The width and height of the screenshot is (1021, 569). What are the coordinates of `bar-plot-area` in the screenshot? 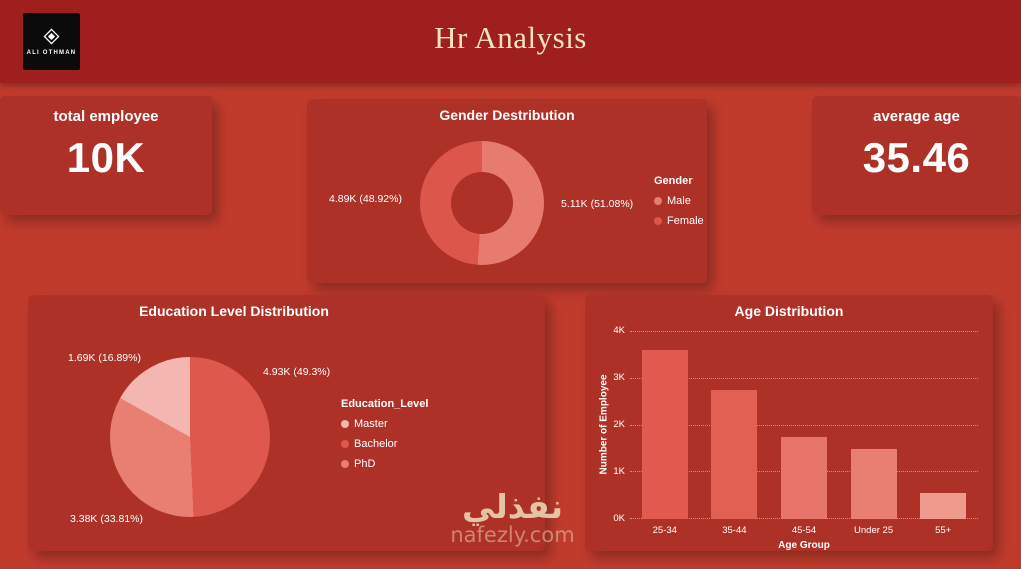 It's located at (804, 425).